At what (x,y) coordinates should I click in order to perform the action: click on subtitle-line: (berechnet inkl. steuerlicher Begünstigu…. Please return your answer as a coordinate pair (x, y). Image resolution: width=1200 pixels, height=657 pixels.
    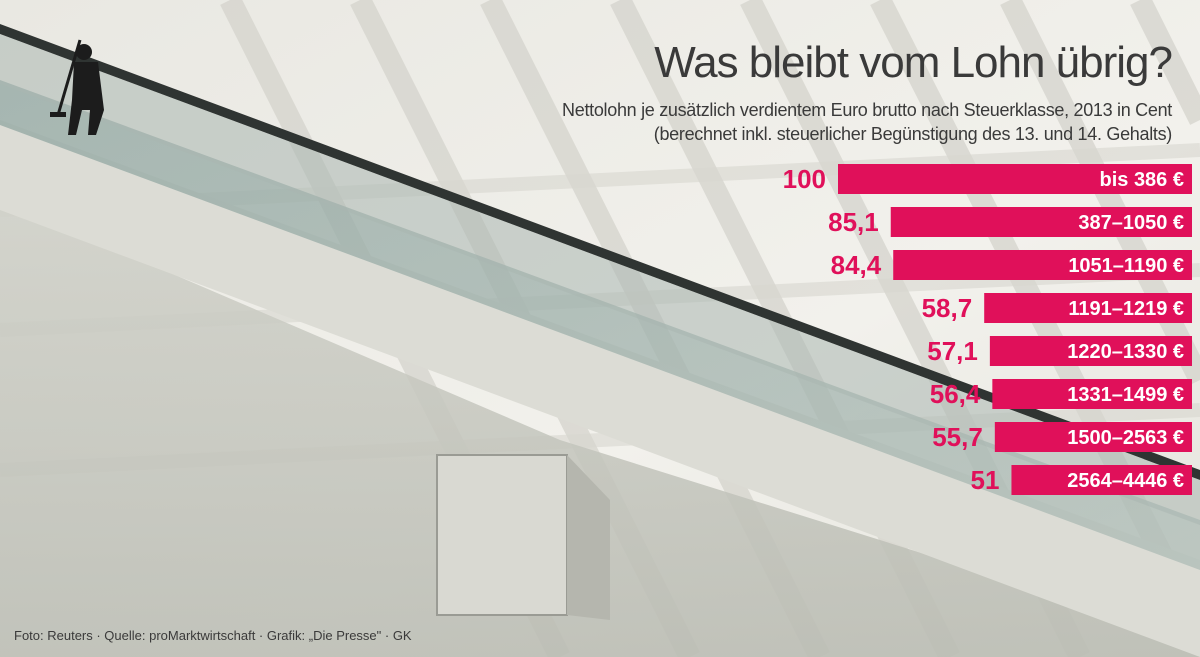
    Looking at the image, I should click on (913, 134).